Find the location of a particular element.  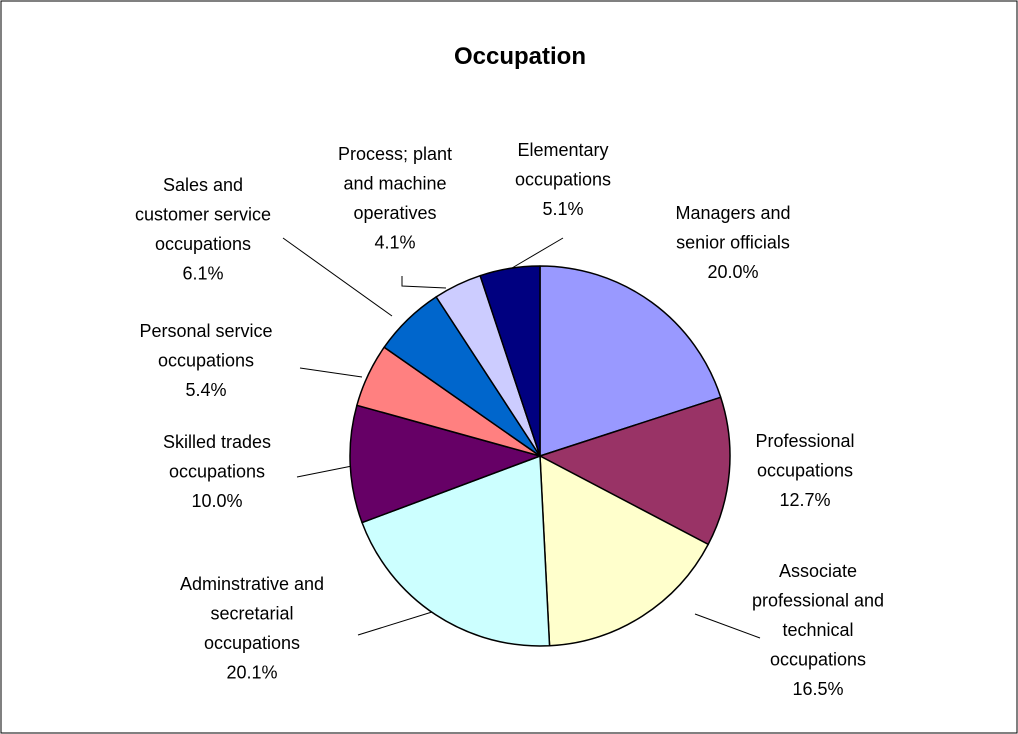

slice-label: Skilled trades occupations is located at coordinates (217, 457).